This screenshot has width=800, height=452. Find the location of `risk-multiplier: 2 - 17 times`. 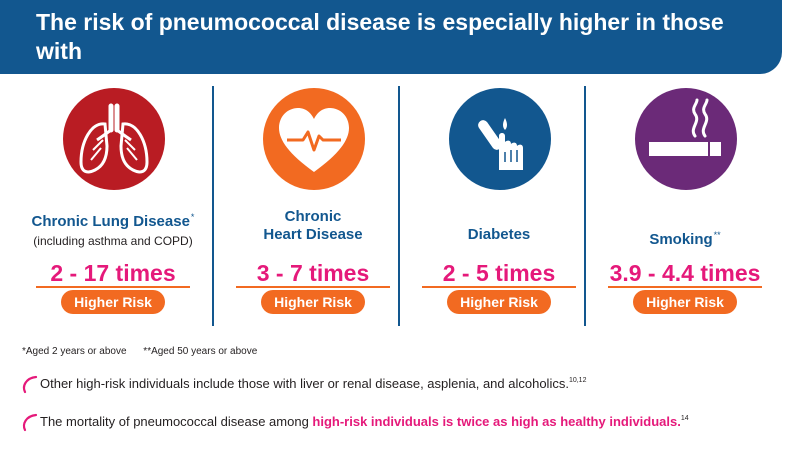

risk-multiplier: 2 - 17 times is located at coordinates (113, 273).